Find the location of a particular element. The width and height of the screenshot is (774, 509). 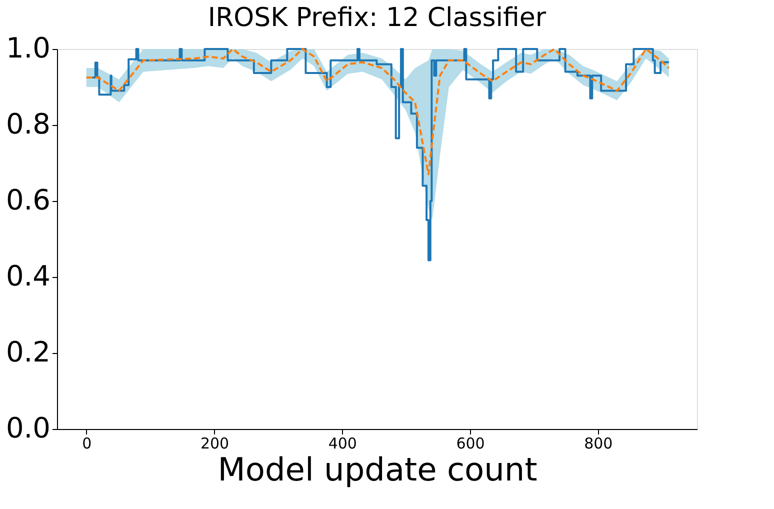

y-tick-label: 1.0 is located at coordinates (28, 48).